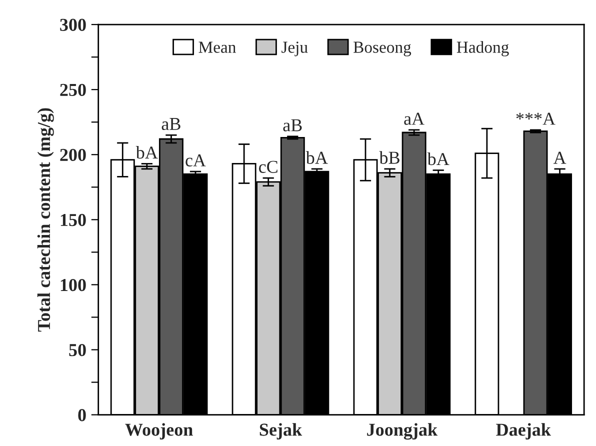 The height and width of the screenshot is (446, 596). I want to click on x-tick-label: Woojeon, so click(159, 431).